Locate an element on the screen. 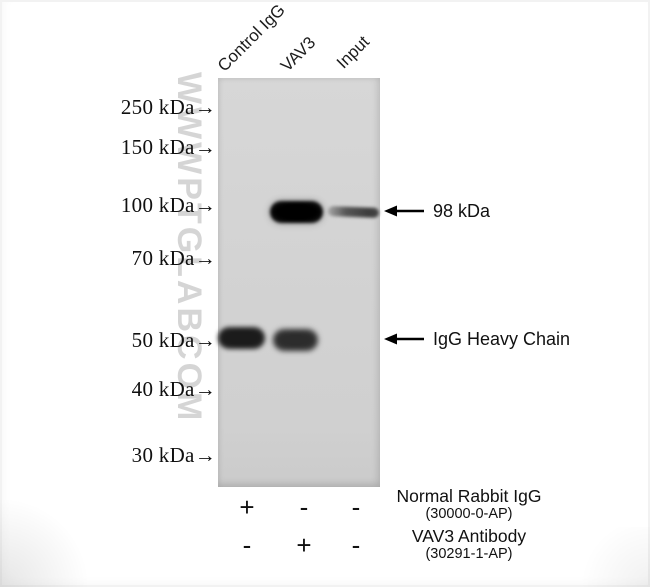 This screenshot has height=587, width=650. lane-label-input: Input is located at coordinates (353, 52).